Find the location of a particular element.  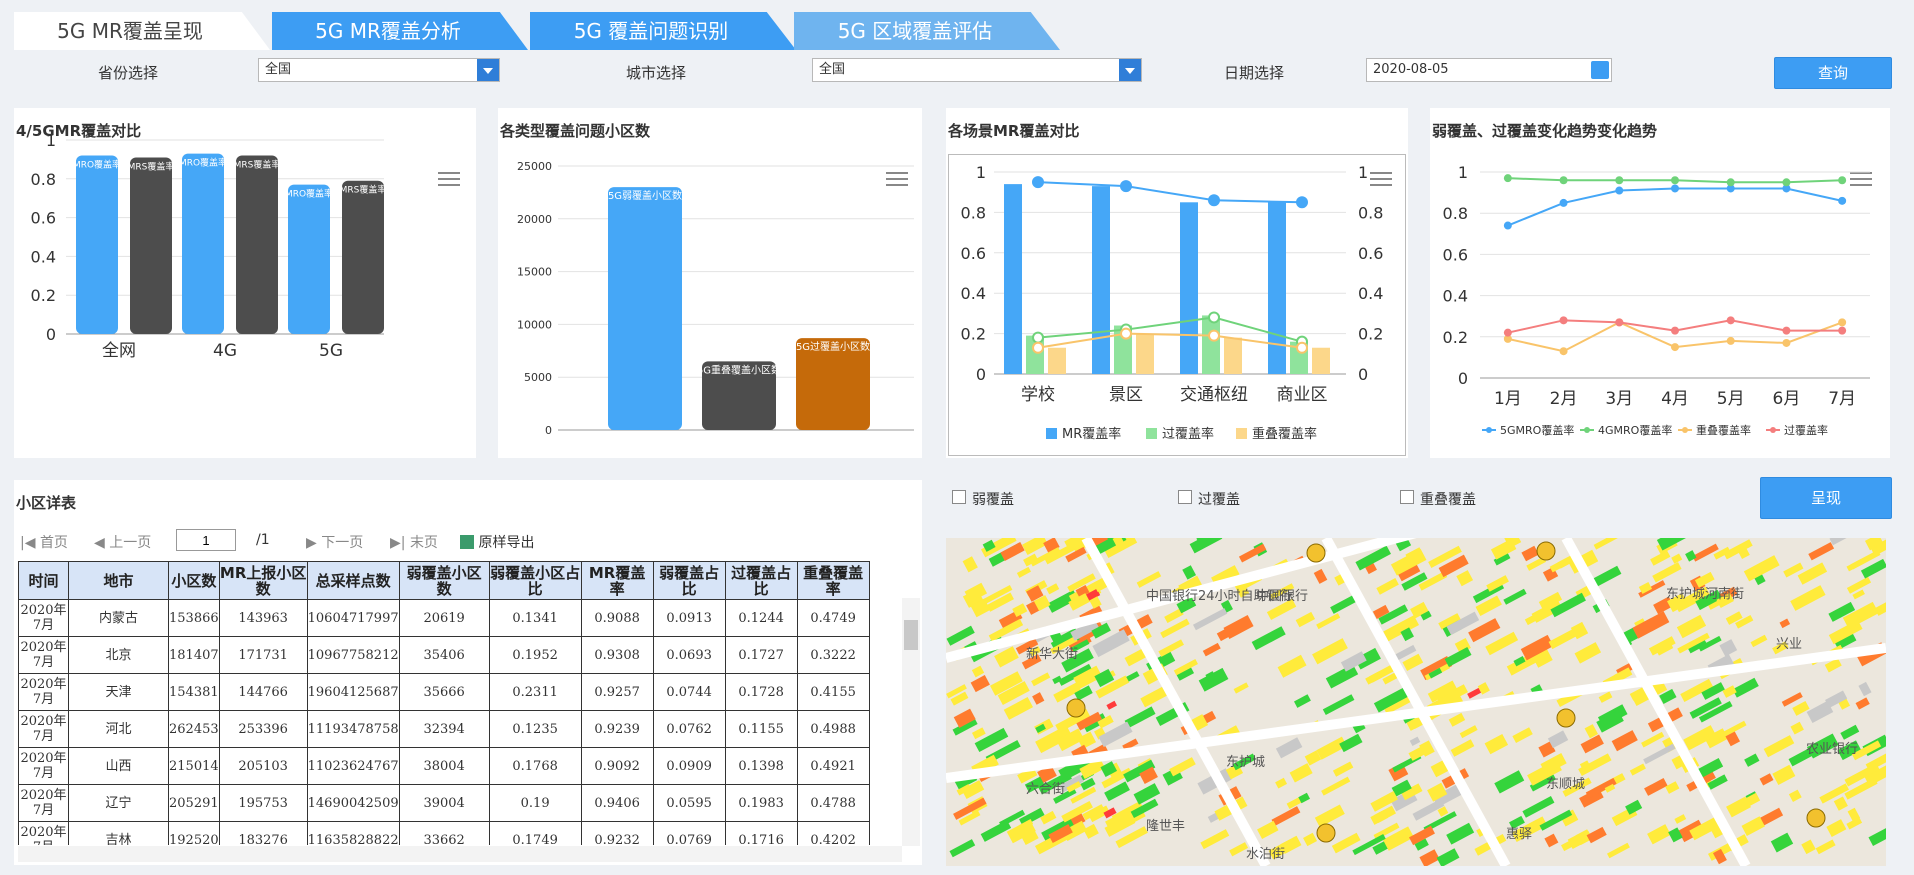

table-cell: 20619 is located at coordinates (444, 618).